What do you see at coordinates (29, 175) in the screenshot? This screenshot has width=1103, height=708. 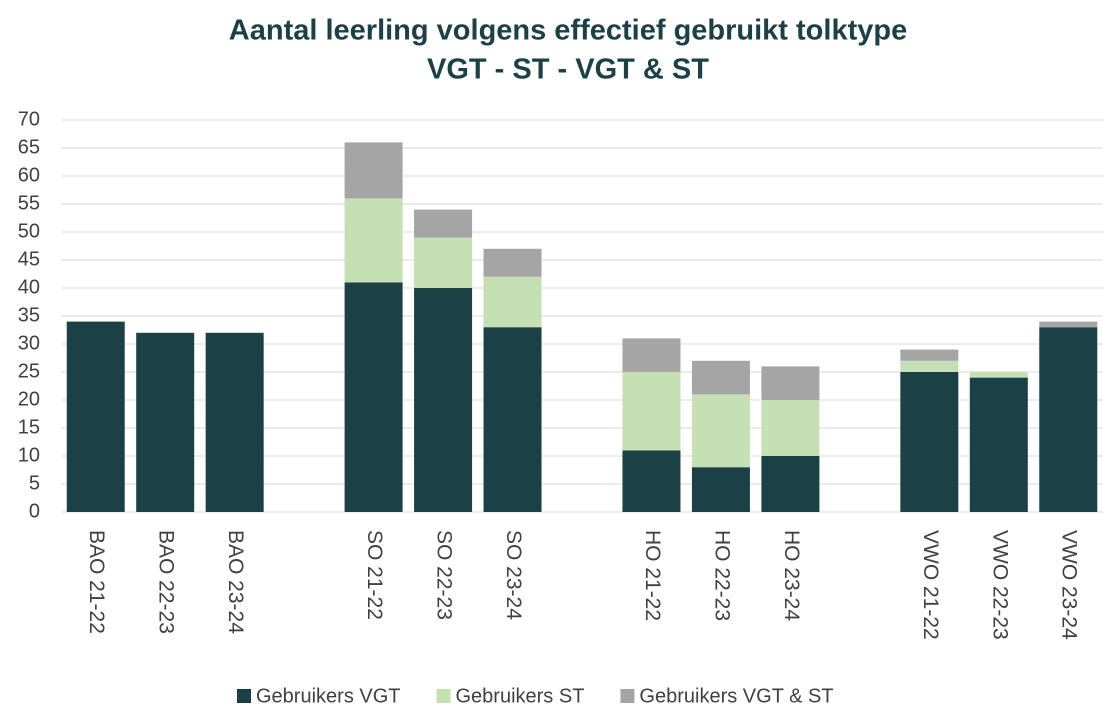 I see `y-tick-label: 60` at bounding box center [29, 175].